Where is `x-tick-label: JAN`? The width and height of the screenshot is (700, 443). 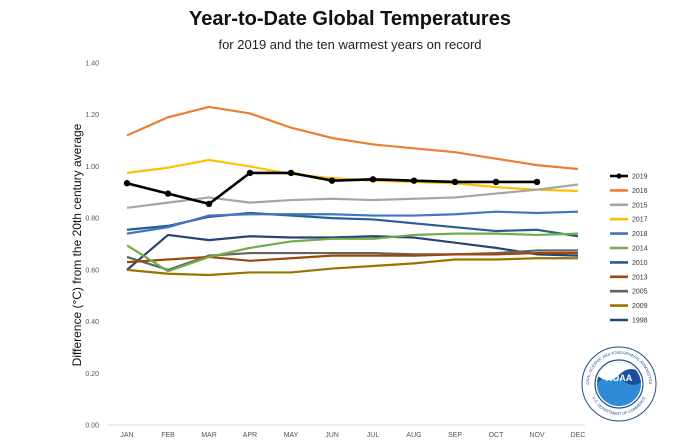
x-tick-label: JAN is located at coordinates (126, 435).